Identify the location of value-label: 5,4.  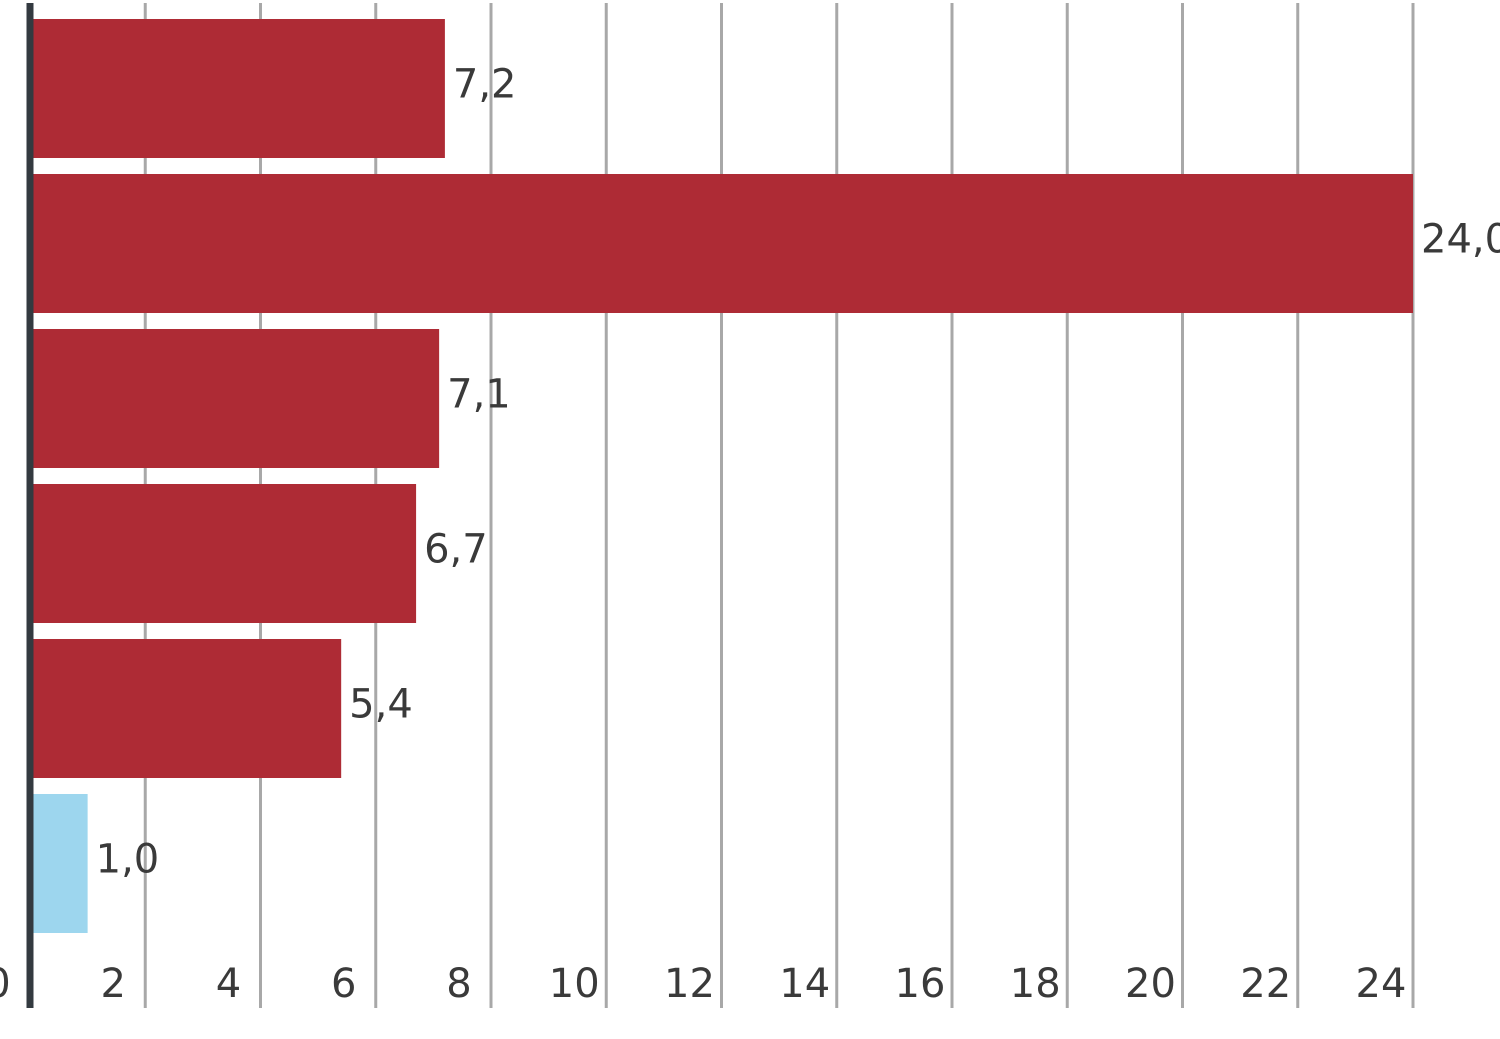
(381, 705).